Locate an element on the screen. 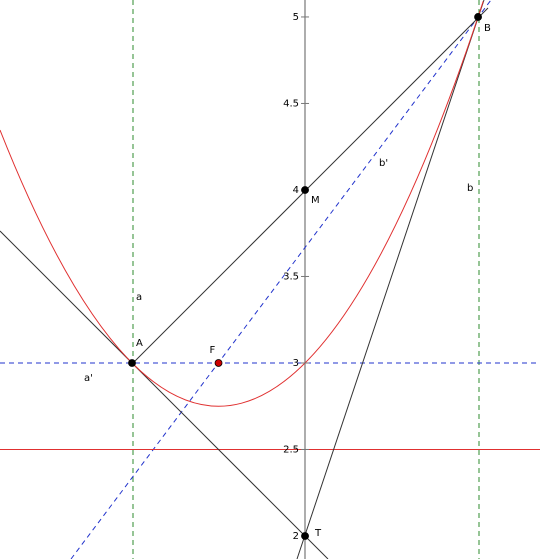 This screenshot has width=540, height=559. y-tick-label: 4.5 is located at coordinates (291, 103).